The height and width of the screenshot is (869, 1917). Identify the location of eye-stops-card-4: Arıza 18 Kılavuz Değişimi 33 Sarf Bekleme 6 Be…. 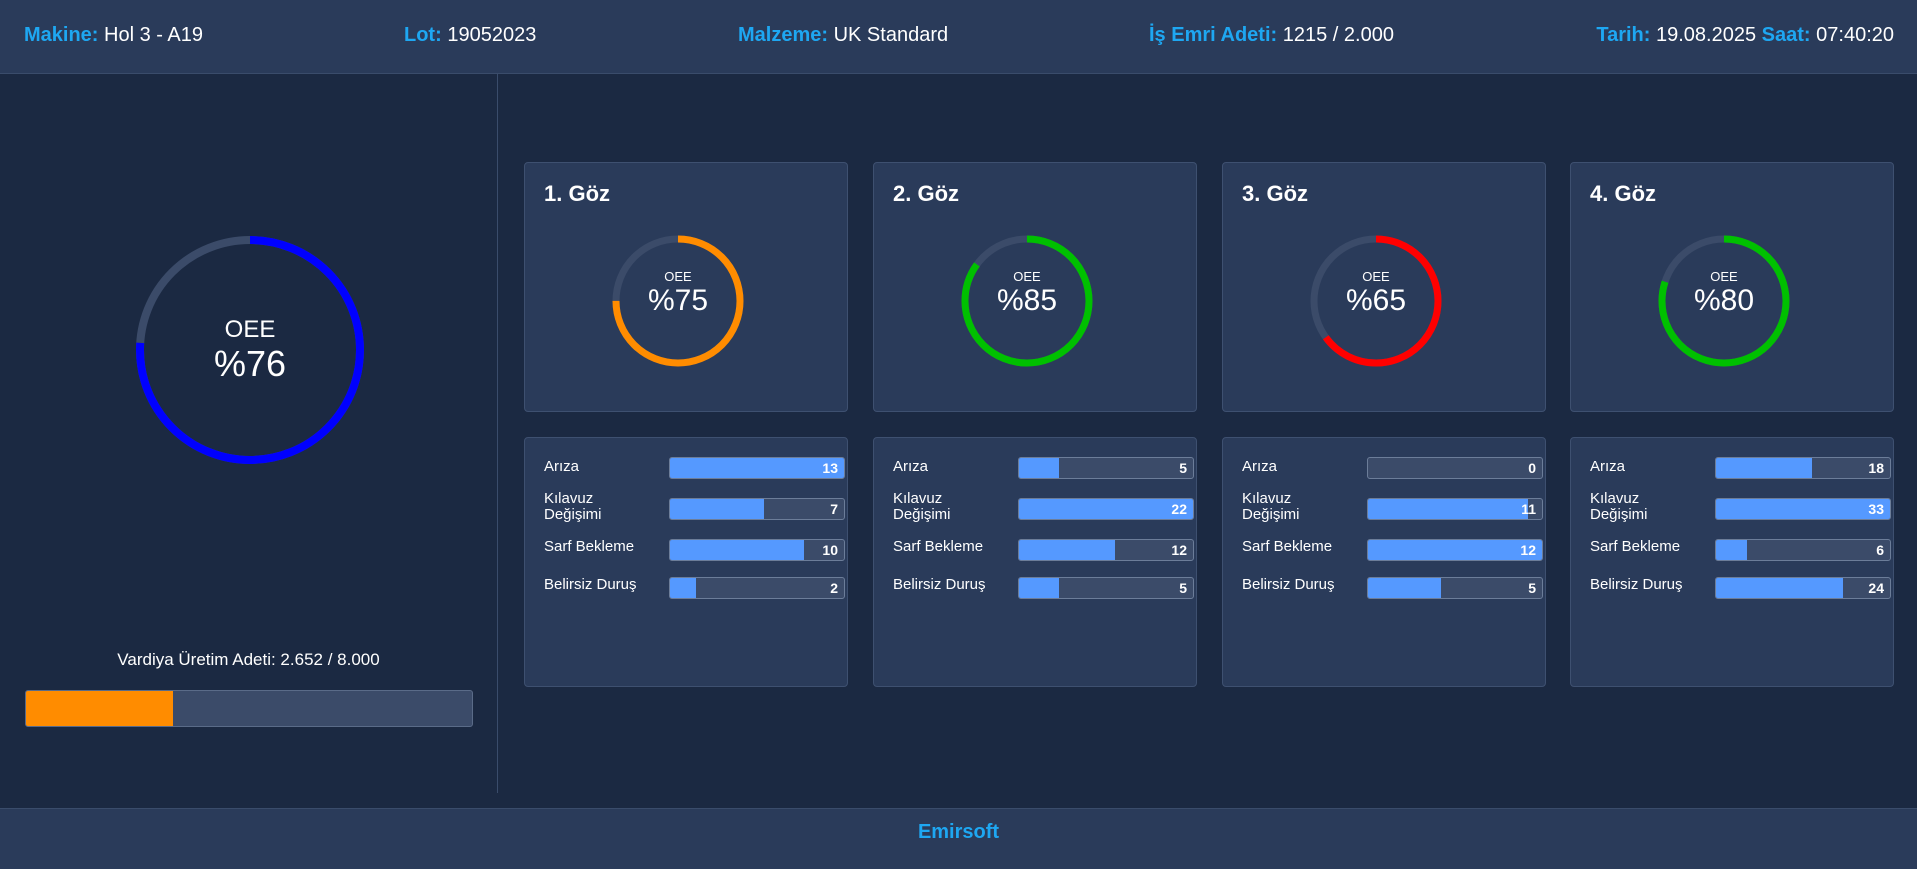
(1732, 562).